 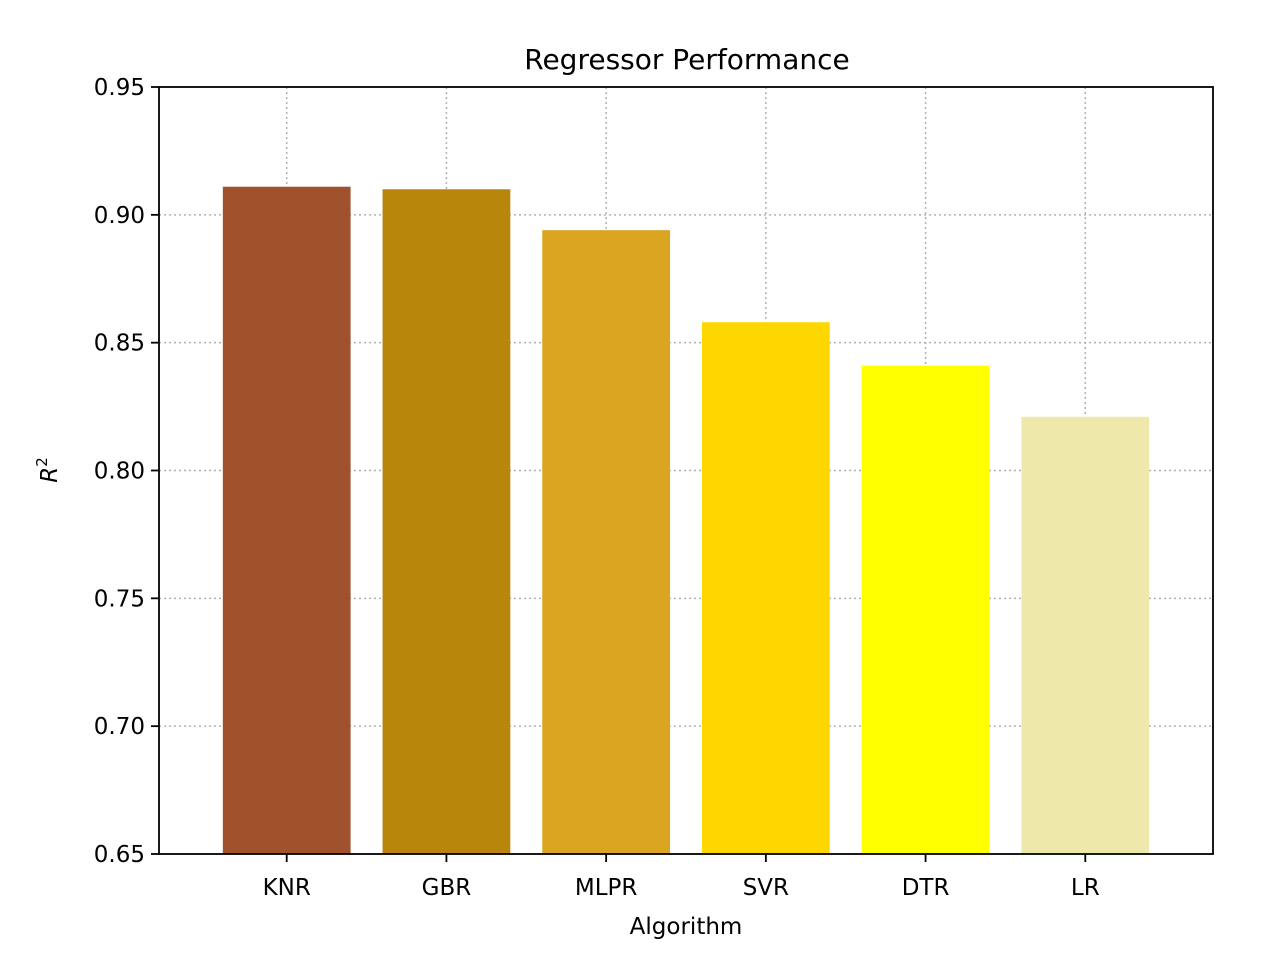 I want to click on y-tick-label: 0.80, so click(x=119, y=472).